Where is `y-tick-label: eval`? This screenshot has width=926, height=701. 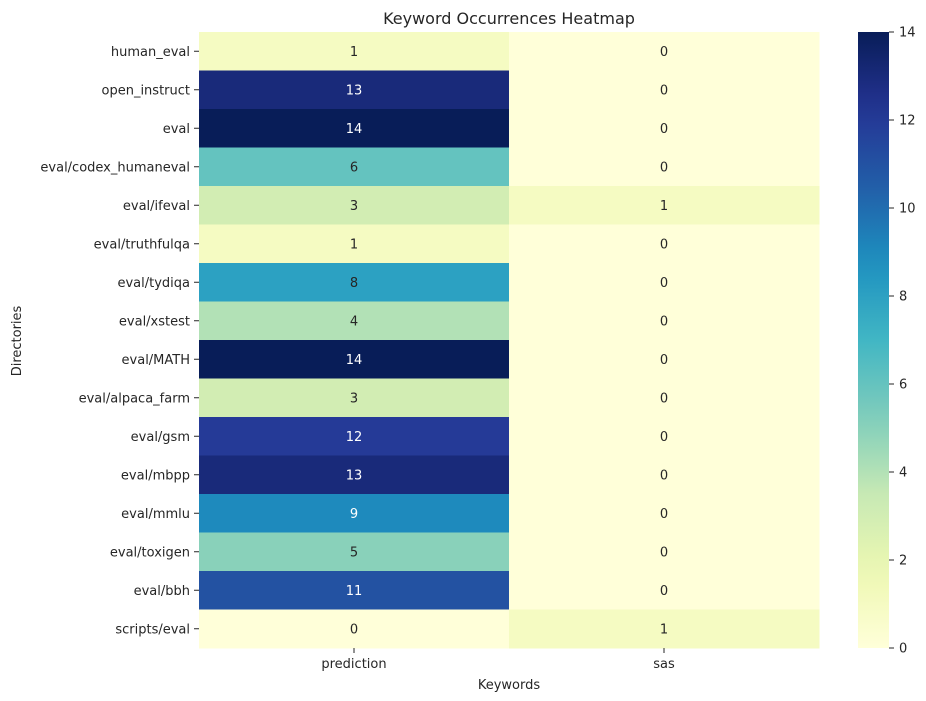
y-tick-label: eval is located at coordinates (176, 129).